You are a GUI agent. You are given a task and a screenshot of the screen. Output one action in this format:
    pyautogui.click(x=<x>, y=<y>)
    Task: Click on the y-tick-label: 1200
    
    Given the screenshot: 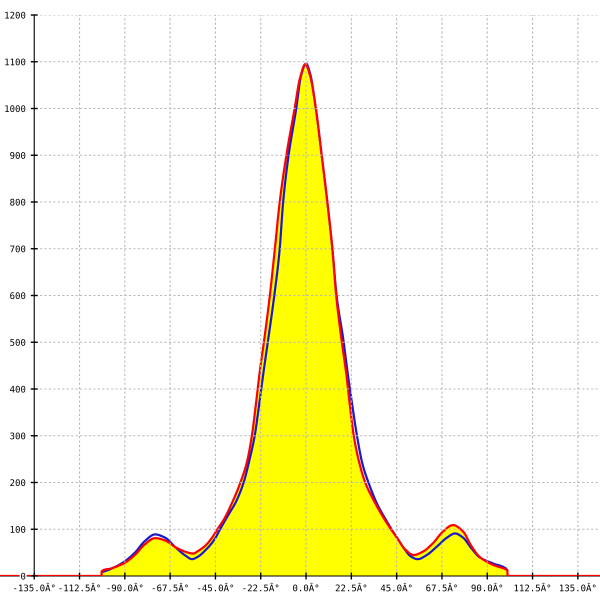 What is the action you would take?
    pyautogui.click(x=15, y=15)
    